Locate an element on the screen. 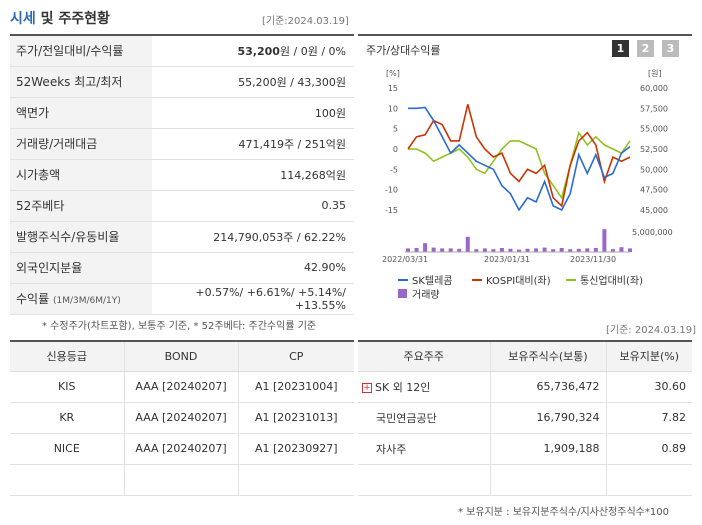  left-axis-tick: -5 is located at coordinates (394, 169).